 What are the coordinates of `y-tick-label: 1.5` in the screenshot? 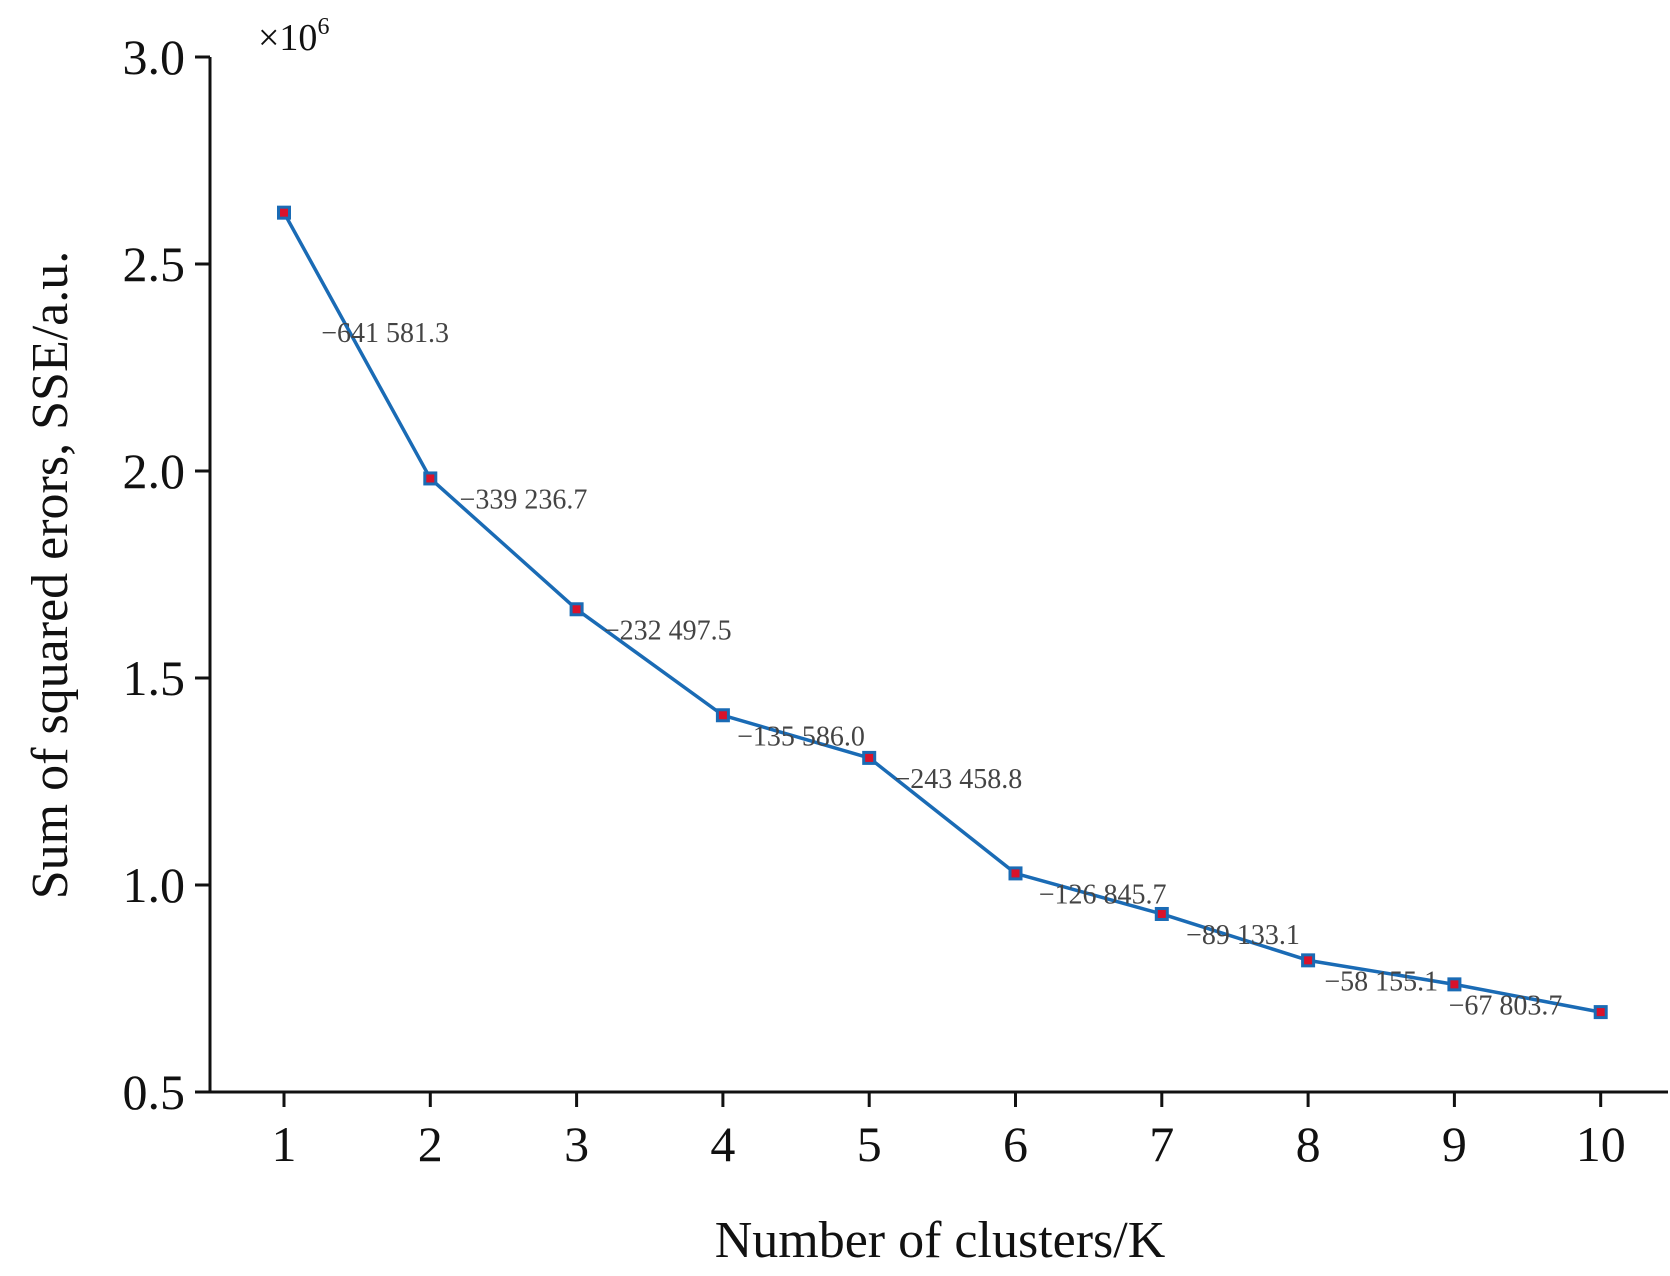 It's located at (154, 678).